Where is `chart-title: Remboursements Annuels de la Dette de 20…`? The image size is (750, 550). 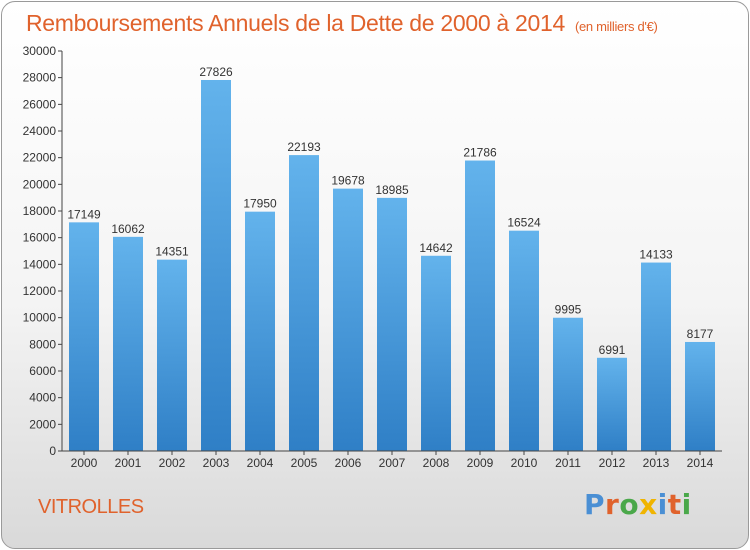 chart-title: Remboursements Annuels de la Dette de 20… is located at coordinates (342, 23).